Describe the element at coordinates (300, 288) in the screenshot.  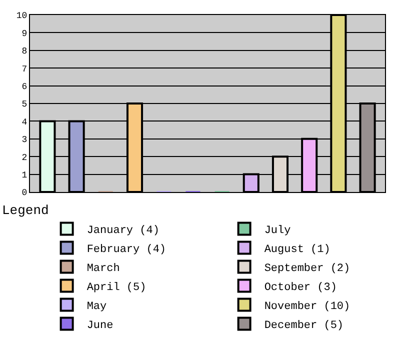
I see `legend-label: October (3)` at that location.